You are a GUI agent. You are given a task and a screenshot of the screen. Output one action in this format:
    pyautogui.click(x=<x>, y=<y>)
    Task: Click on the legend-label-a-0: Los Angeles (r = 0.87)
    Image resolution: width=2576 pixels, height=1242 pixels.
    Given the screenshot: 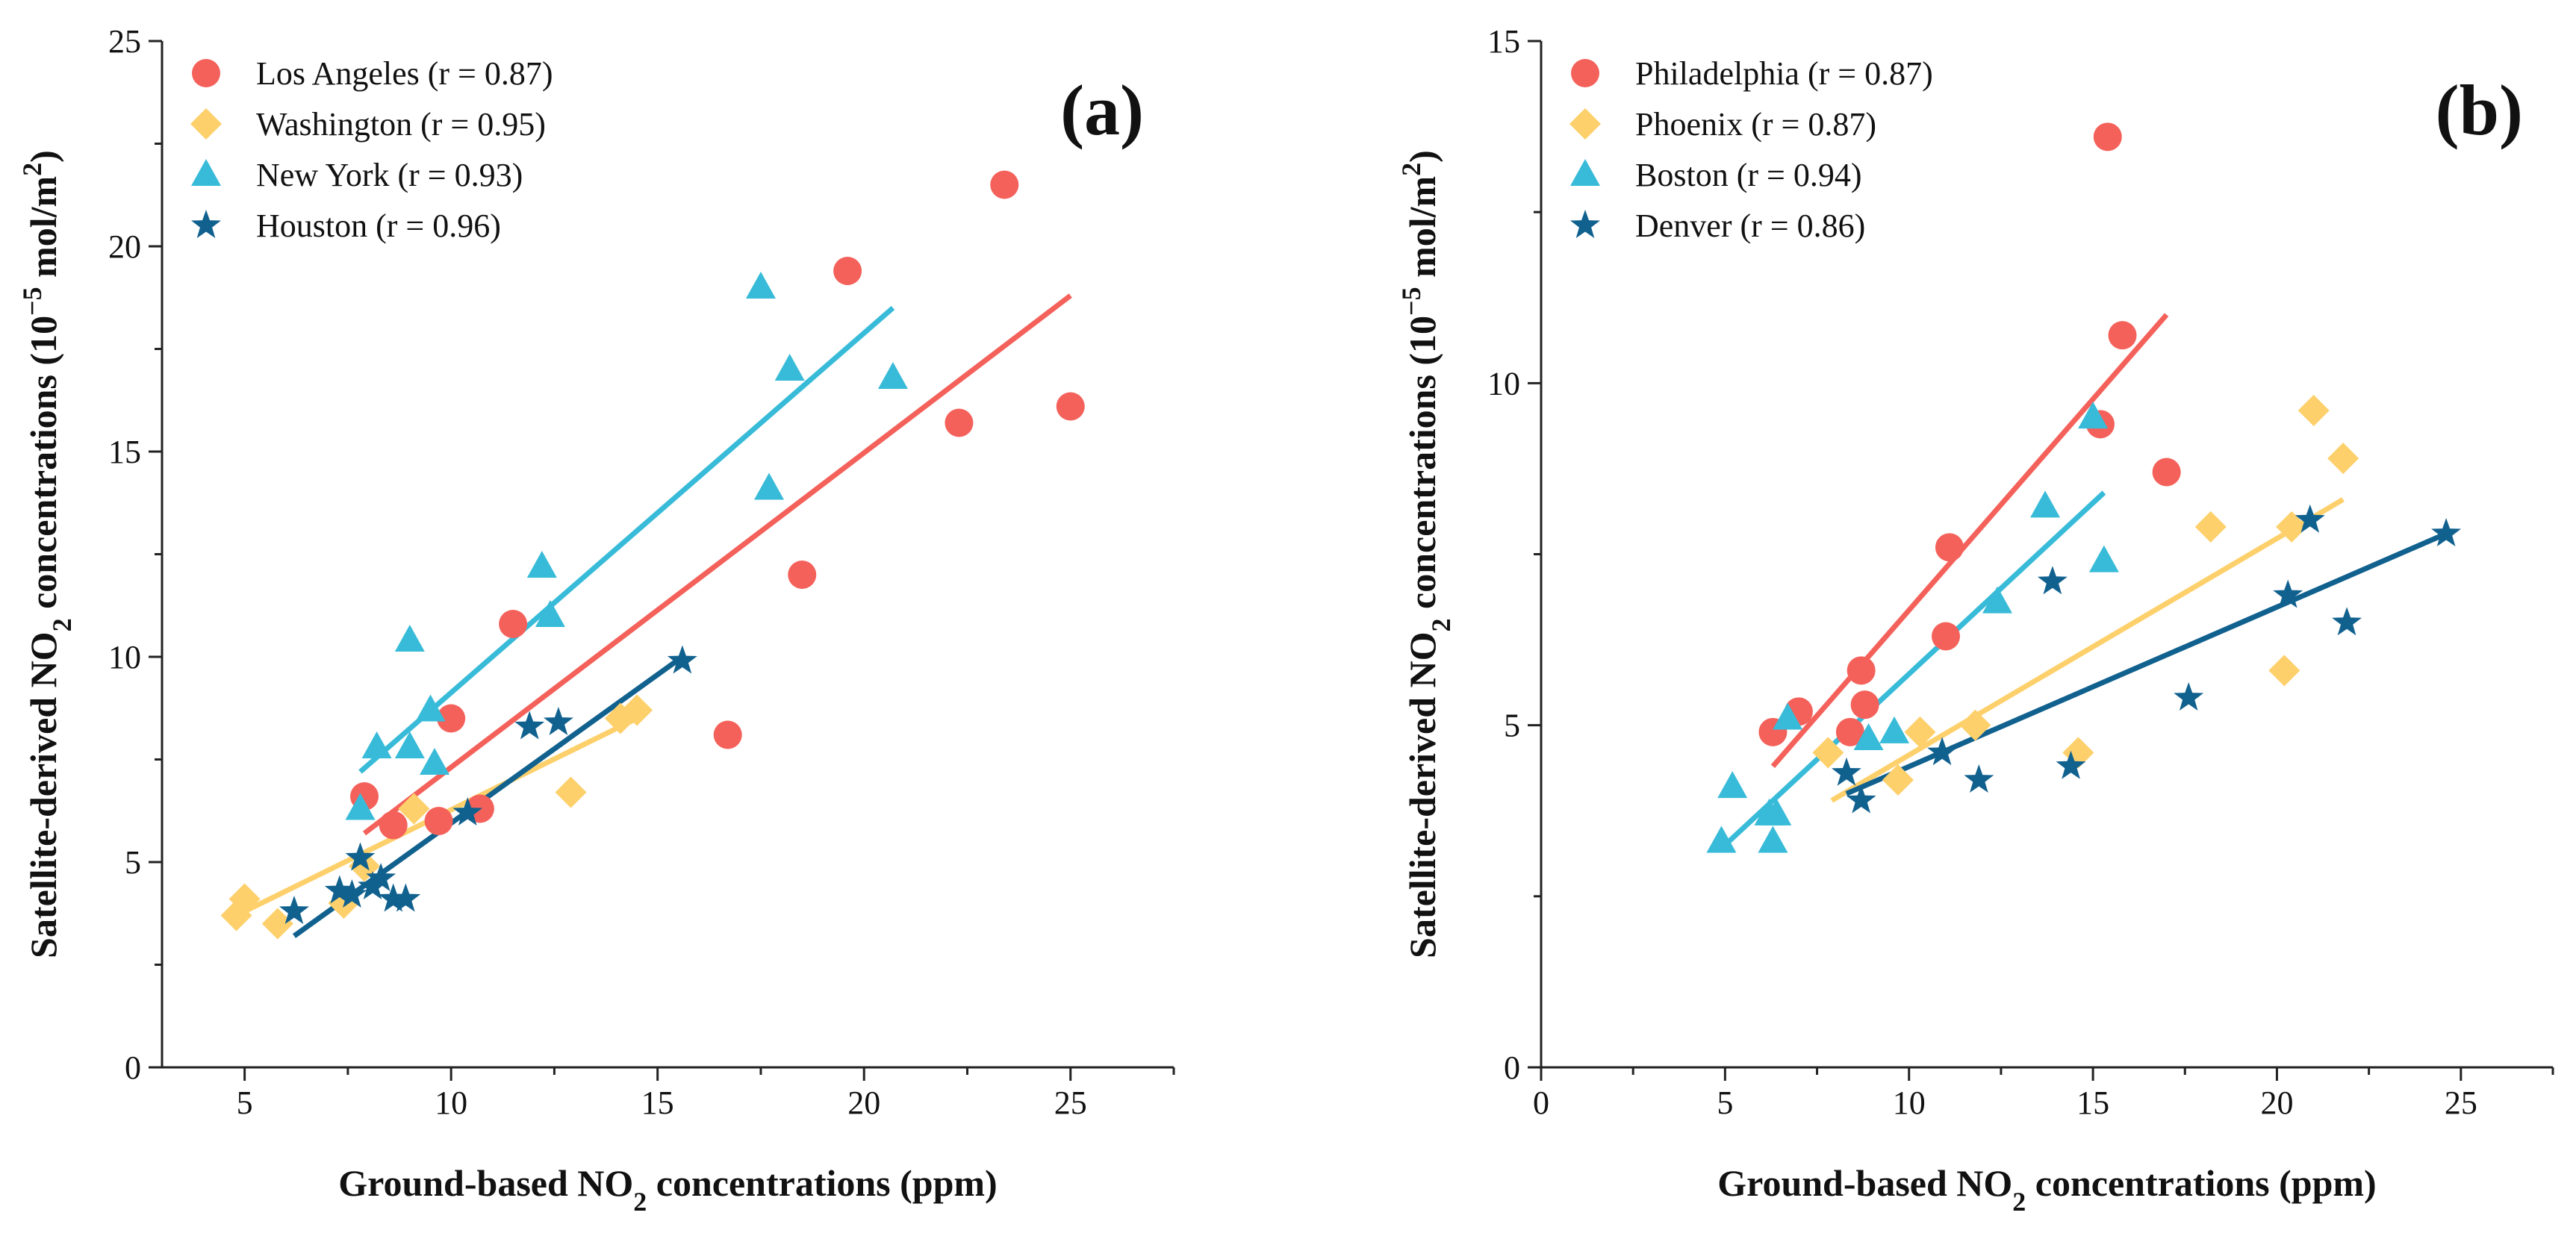 What is the action you would take?
    pyautogui.click(x=405, y=73)
    